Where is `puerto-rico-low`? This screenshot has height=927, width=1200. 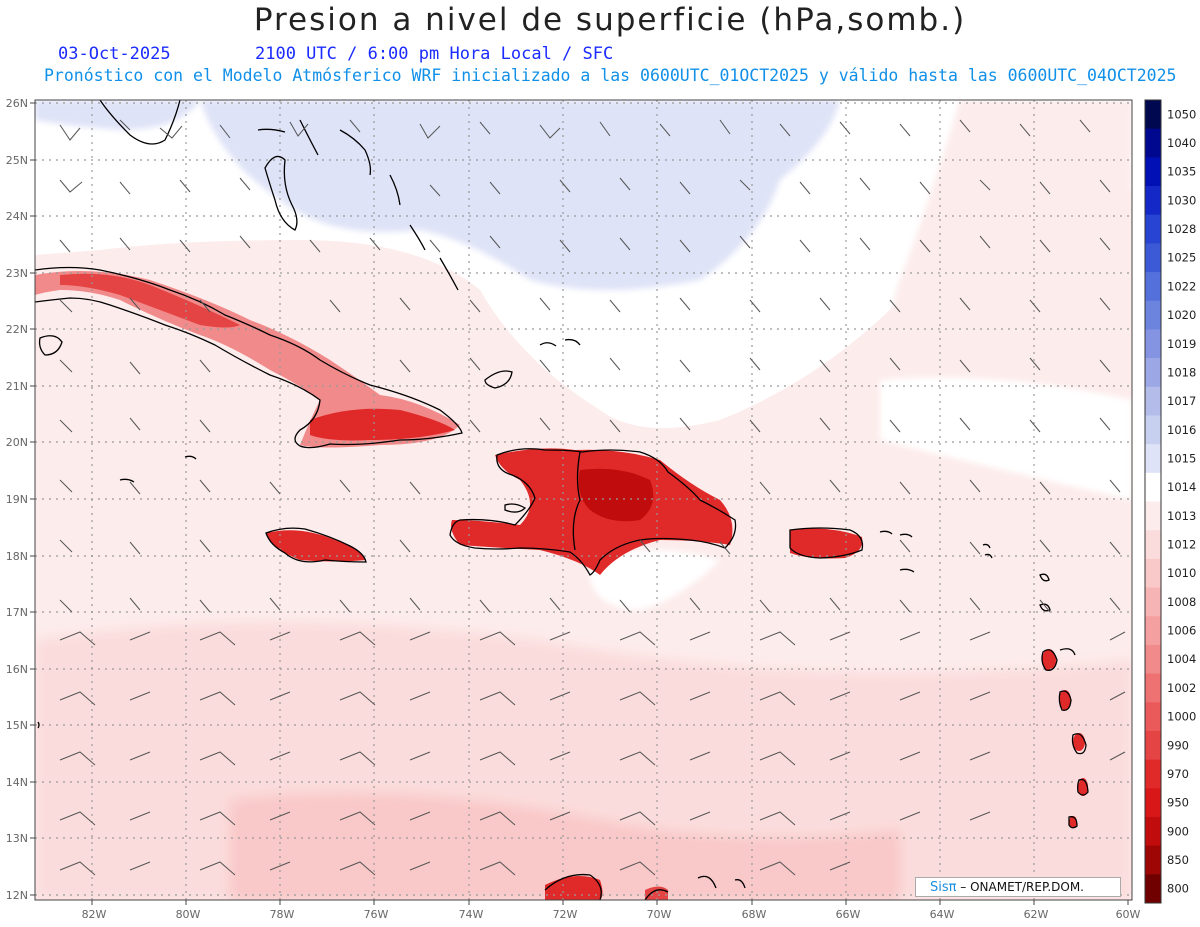 puerto-rico-low is located at coordinates (826, 543).